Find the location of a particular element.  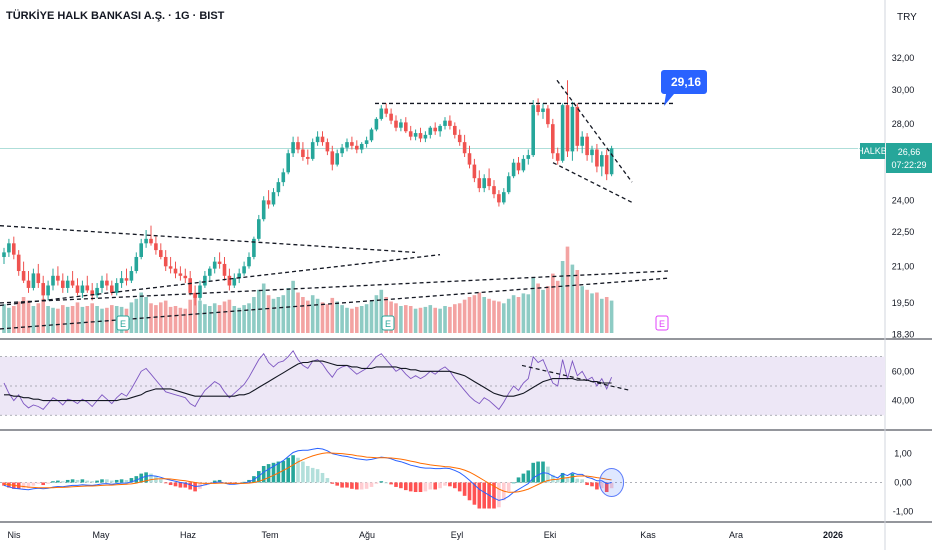

rsi-tick-label: 60,00 is located at coordinates (903, 371).